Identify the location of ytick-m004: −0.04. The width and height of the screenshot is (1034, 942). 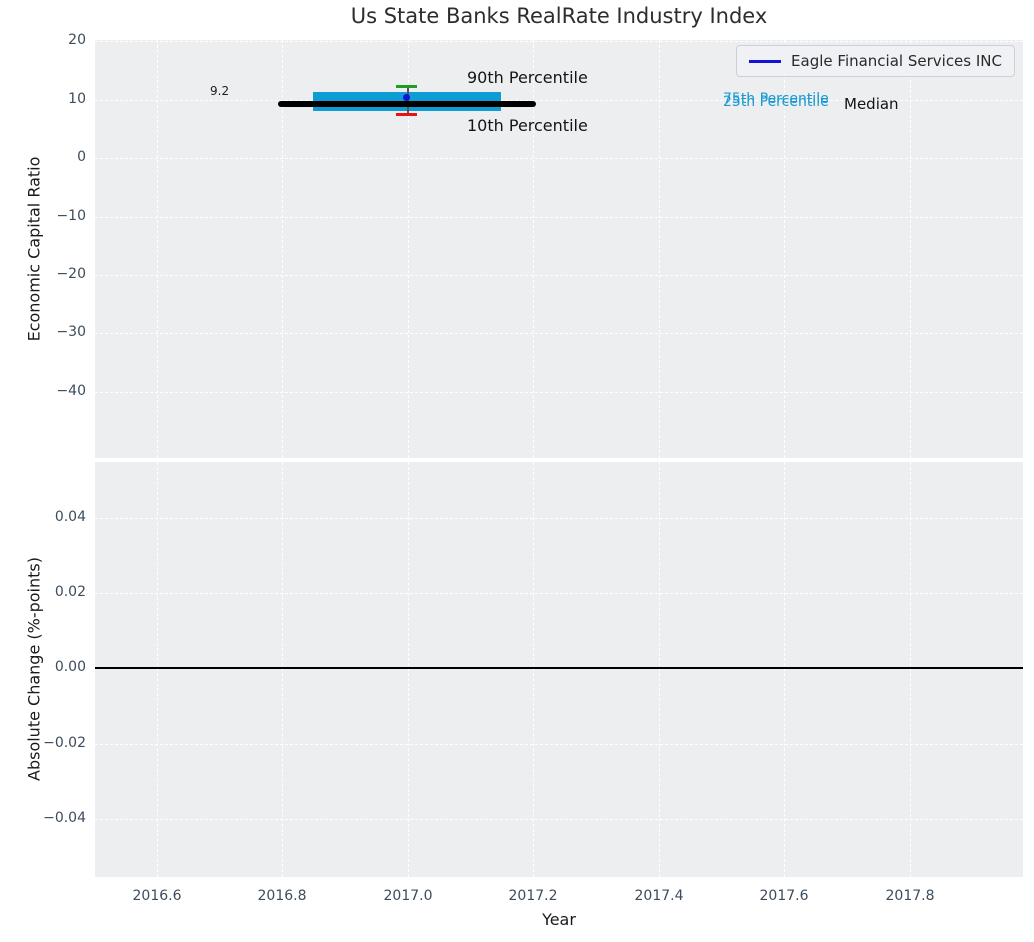
(64, 818).